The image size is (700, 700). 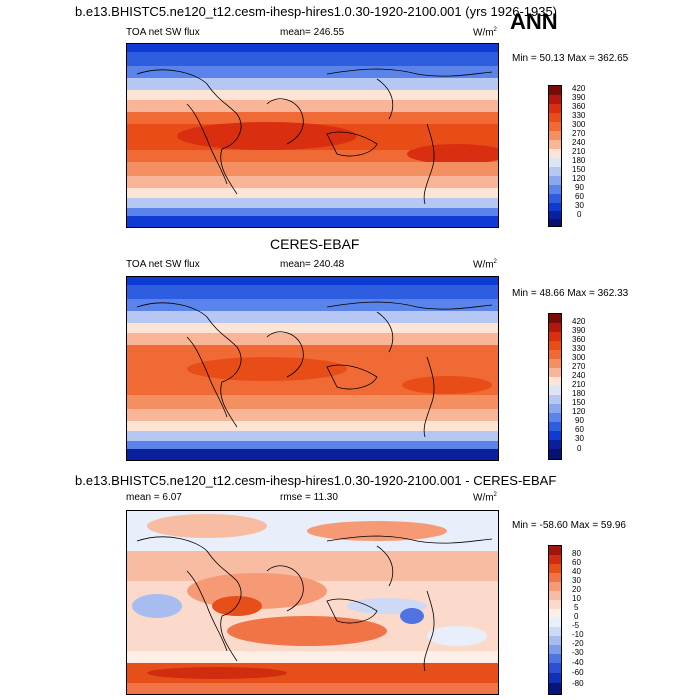 I want to click on colorbar-tick-label: 80, so click(x=576, y=553).